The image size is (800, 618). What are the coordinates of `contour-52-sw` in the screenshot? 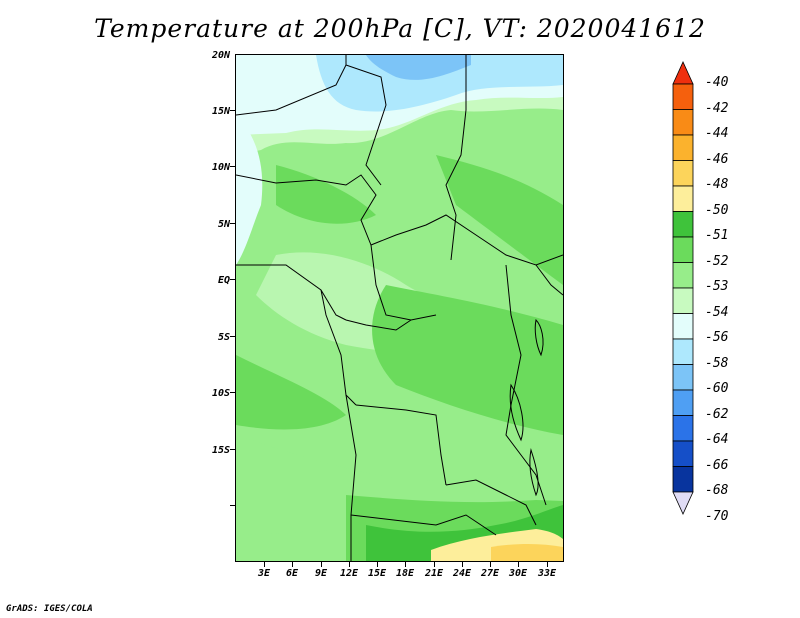 It's located at (291, 392).